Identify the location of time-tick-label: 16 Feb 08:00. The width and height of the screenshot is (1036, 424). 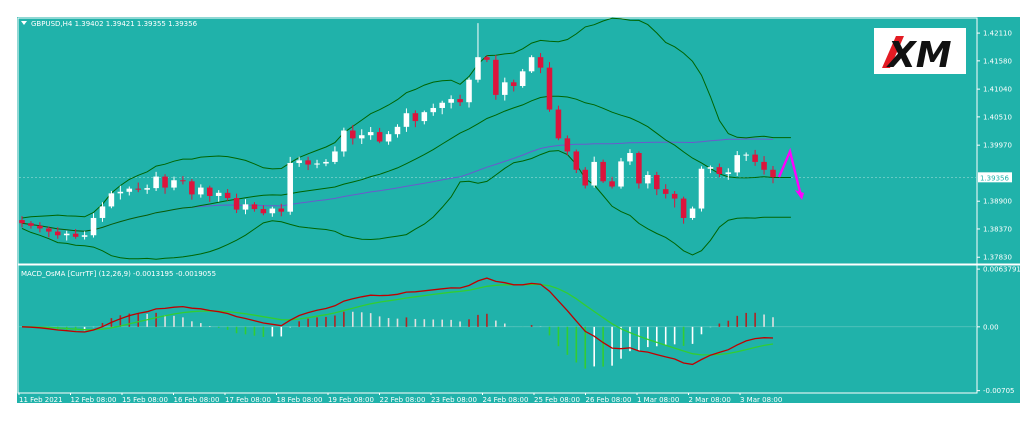
(197, 400).